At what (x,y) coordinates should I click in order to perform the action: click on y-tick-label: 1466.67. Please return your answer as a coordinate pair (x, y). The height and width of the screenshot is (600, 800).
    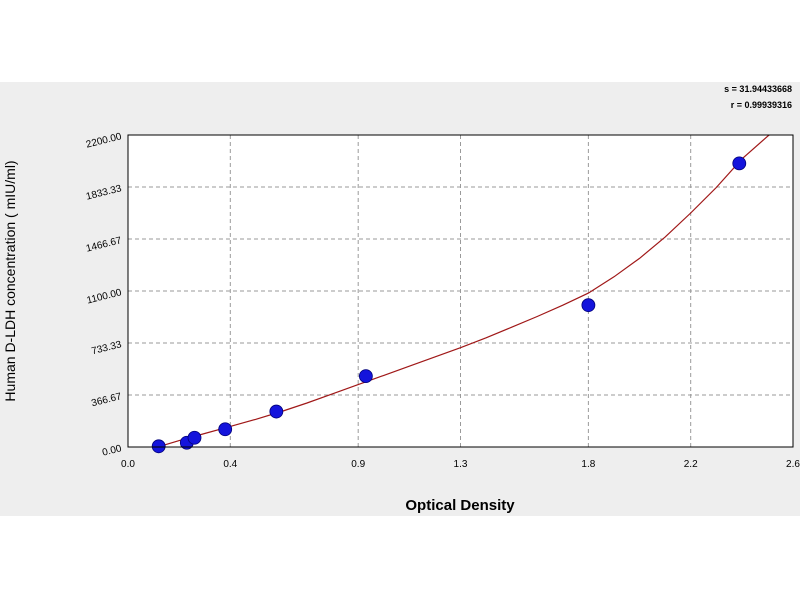
    Looking at the image, I should click on (104, 245).